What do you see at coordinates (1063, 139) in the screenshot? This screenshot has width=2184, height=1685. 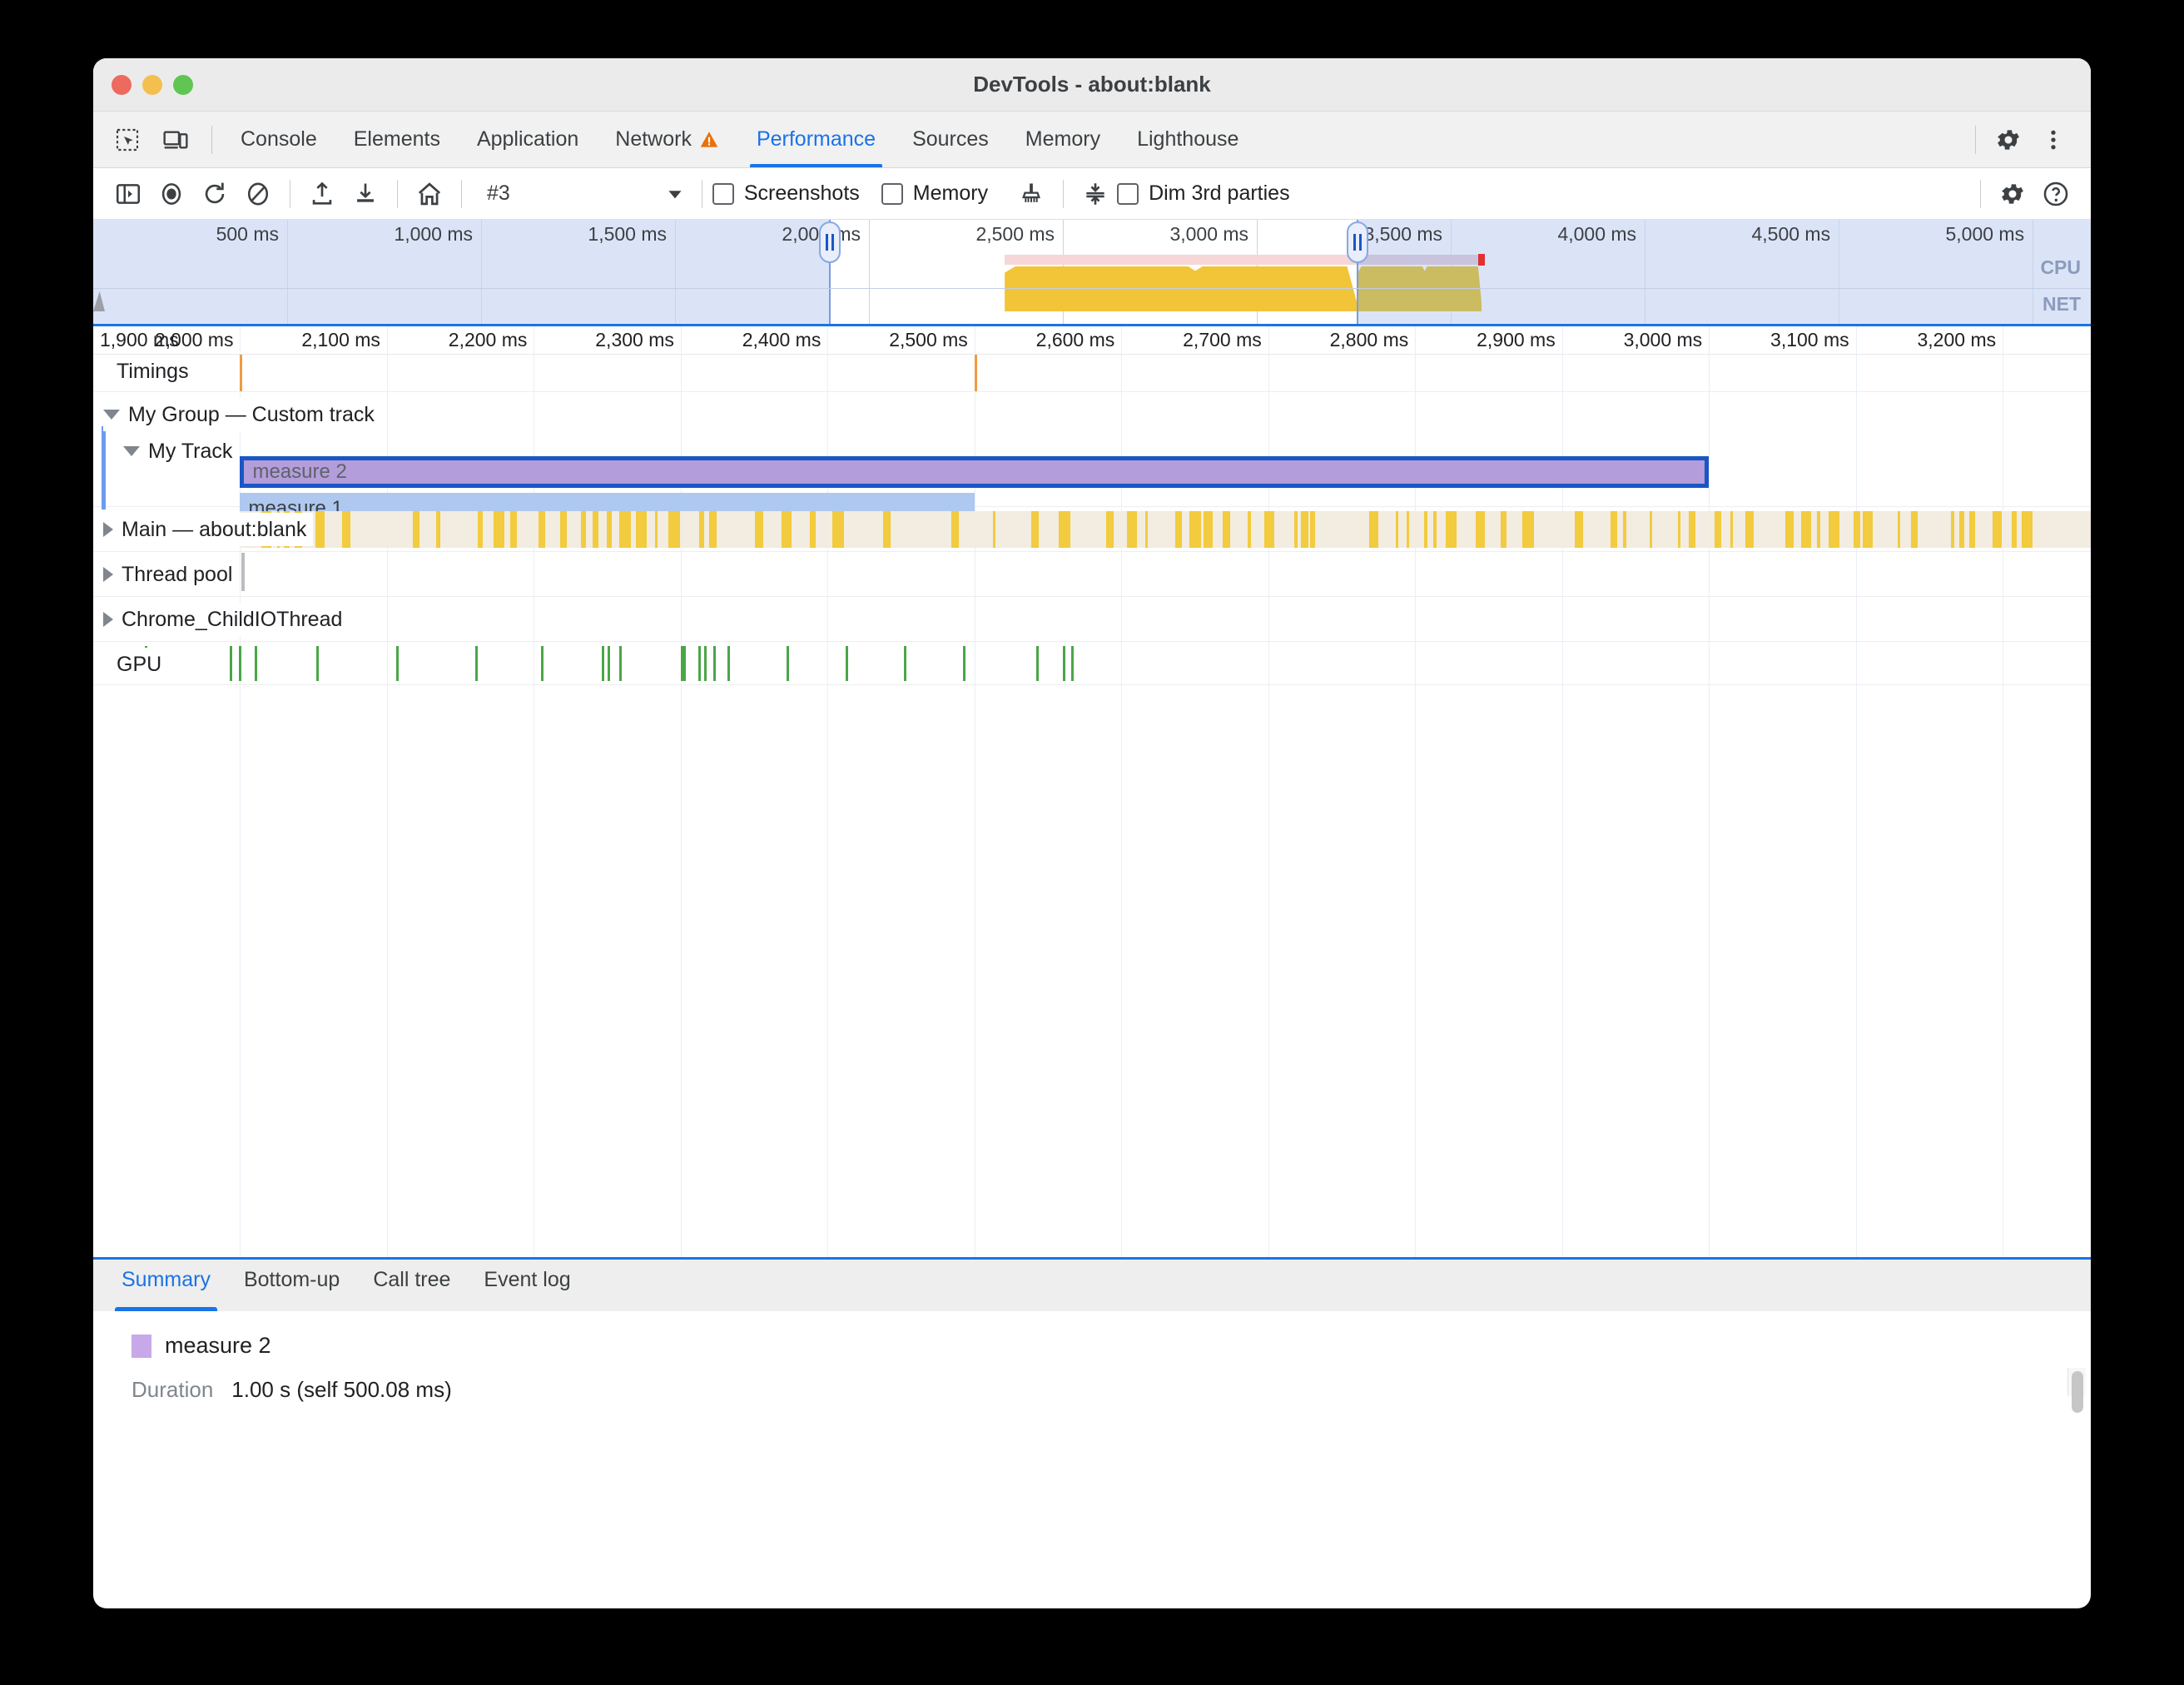 I see `tab-memory: Memory` at bounding box center [1063, 139].